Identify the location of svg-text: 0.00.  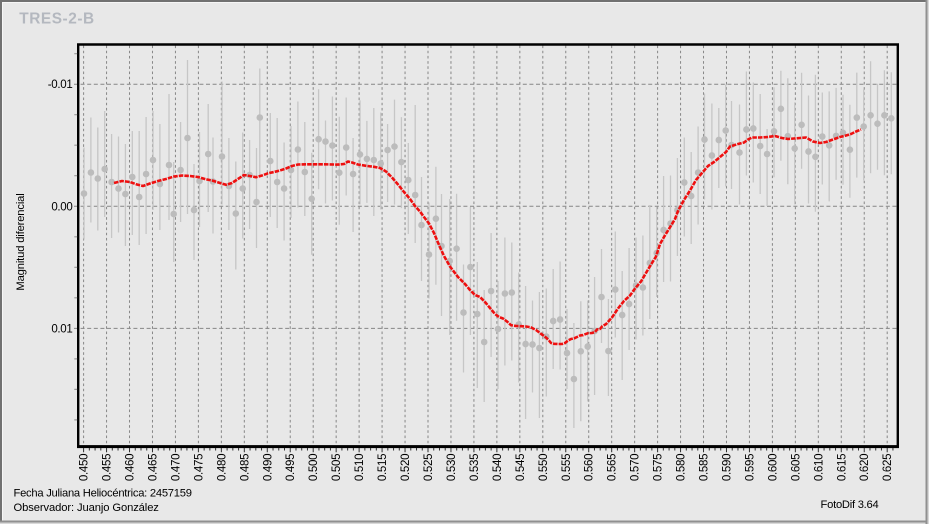
(61, 207).